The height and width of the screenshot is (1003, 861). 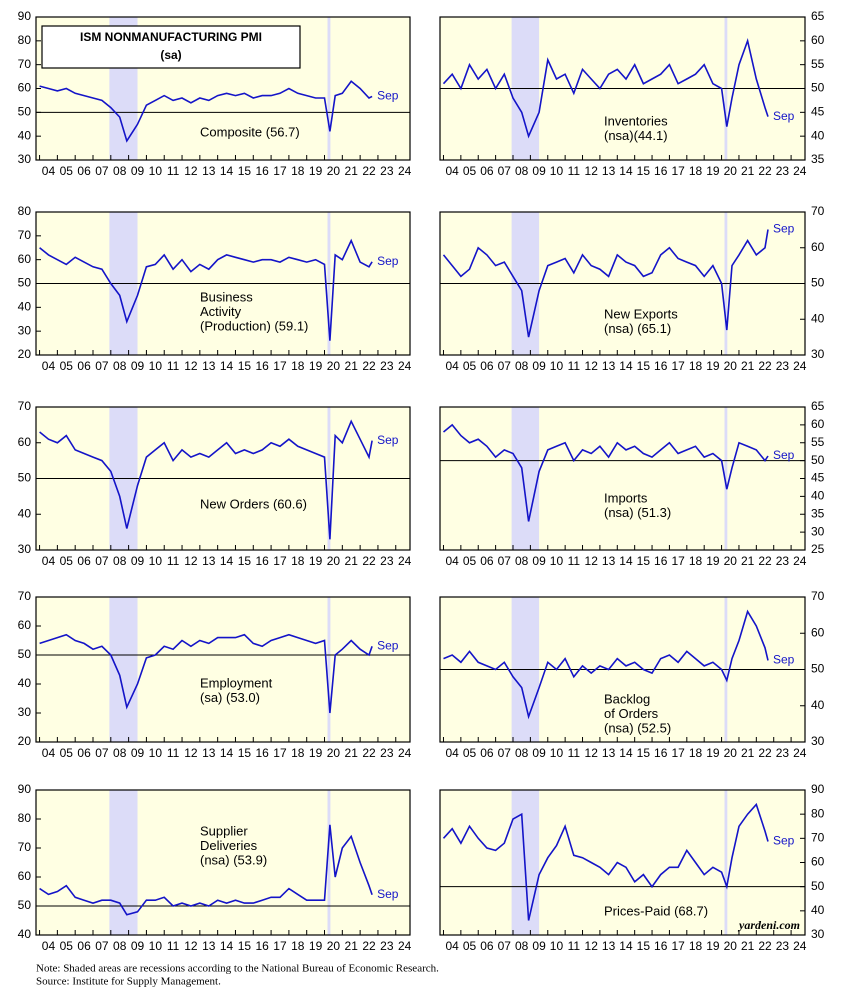 I want to click on x-tick-label: 05, so click(x=67, y=753).